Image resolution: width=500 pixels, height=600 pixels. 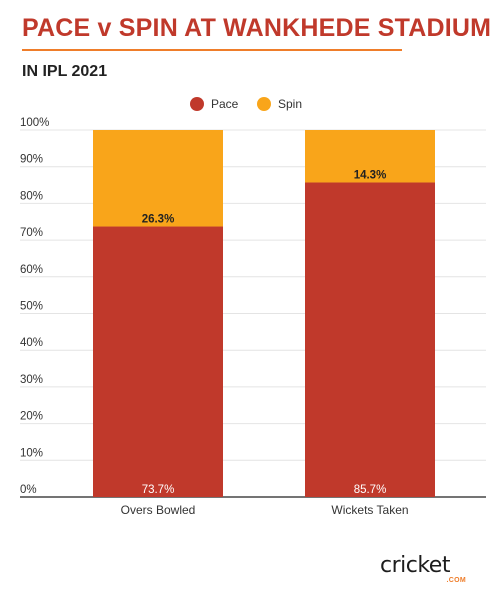 What do you see at coordinates (415, 565) in the screenshot?
I see `logo-wordmark: cricket` at bounding box center [415, 565].